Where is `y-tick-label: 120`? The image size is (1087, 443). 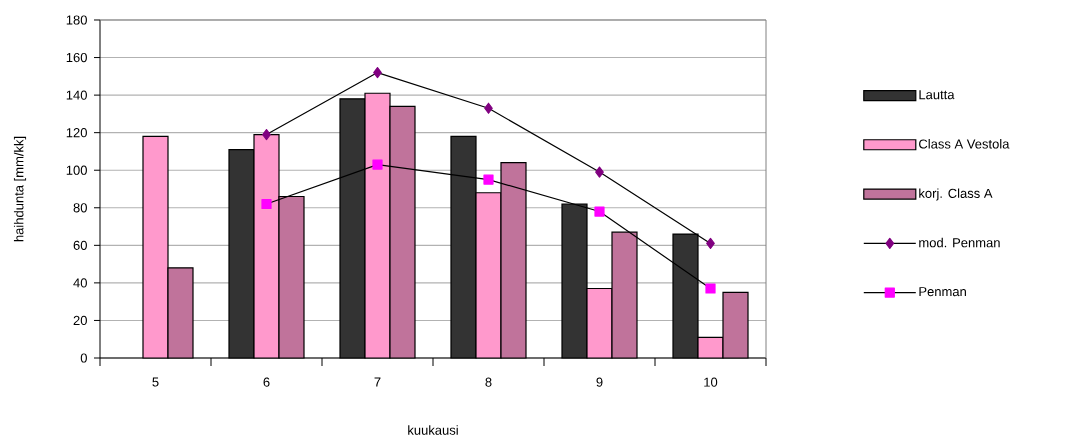 y-tick-label: 120 is located at coordinates (76, 133).